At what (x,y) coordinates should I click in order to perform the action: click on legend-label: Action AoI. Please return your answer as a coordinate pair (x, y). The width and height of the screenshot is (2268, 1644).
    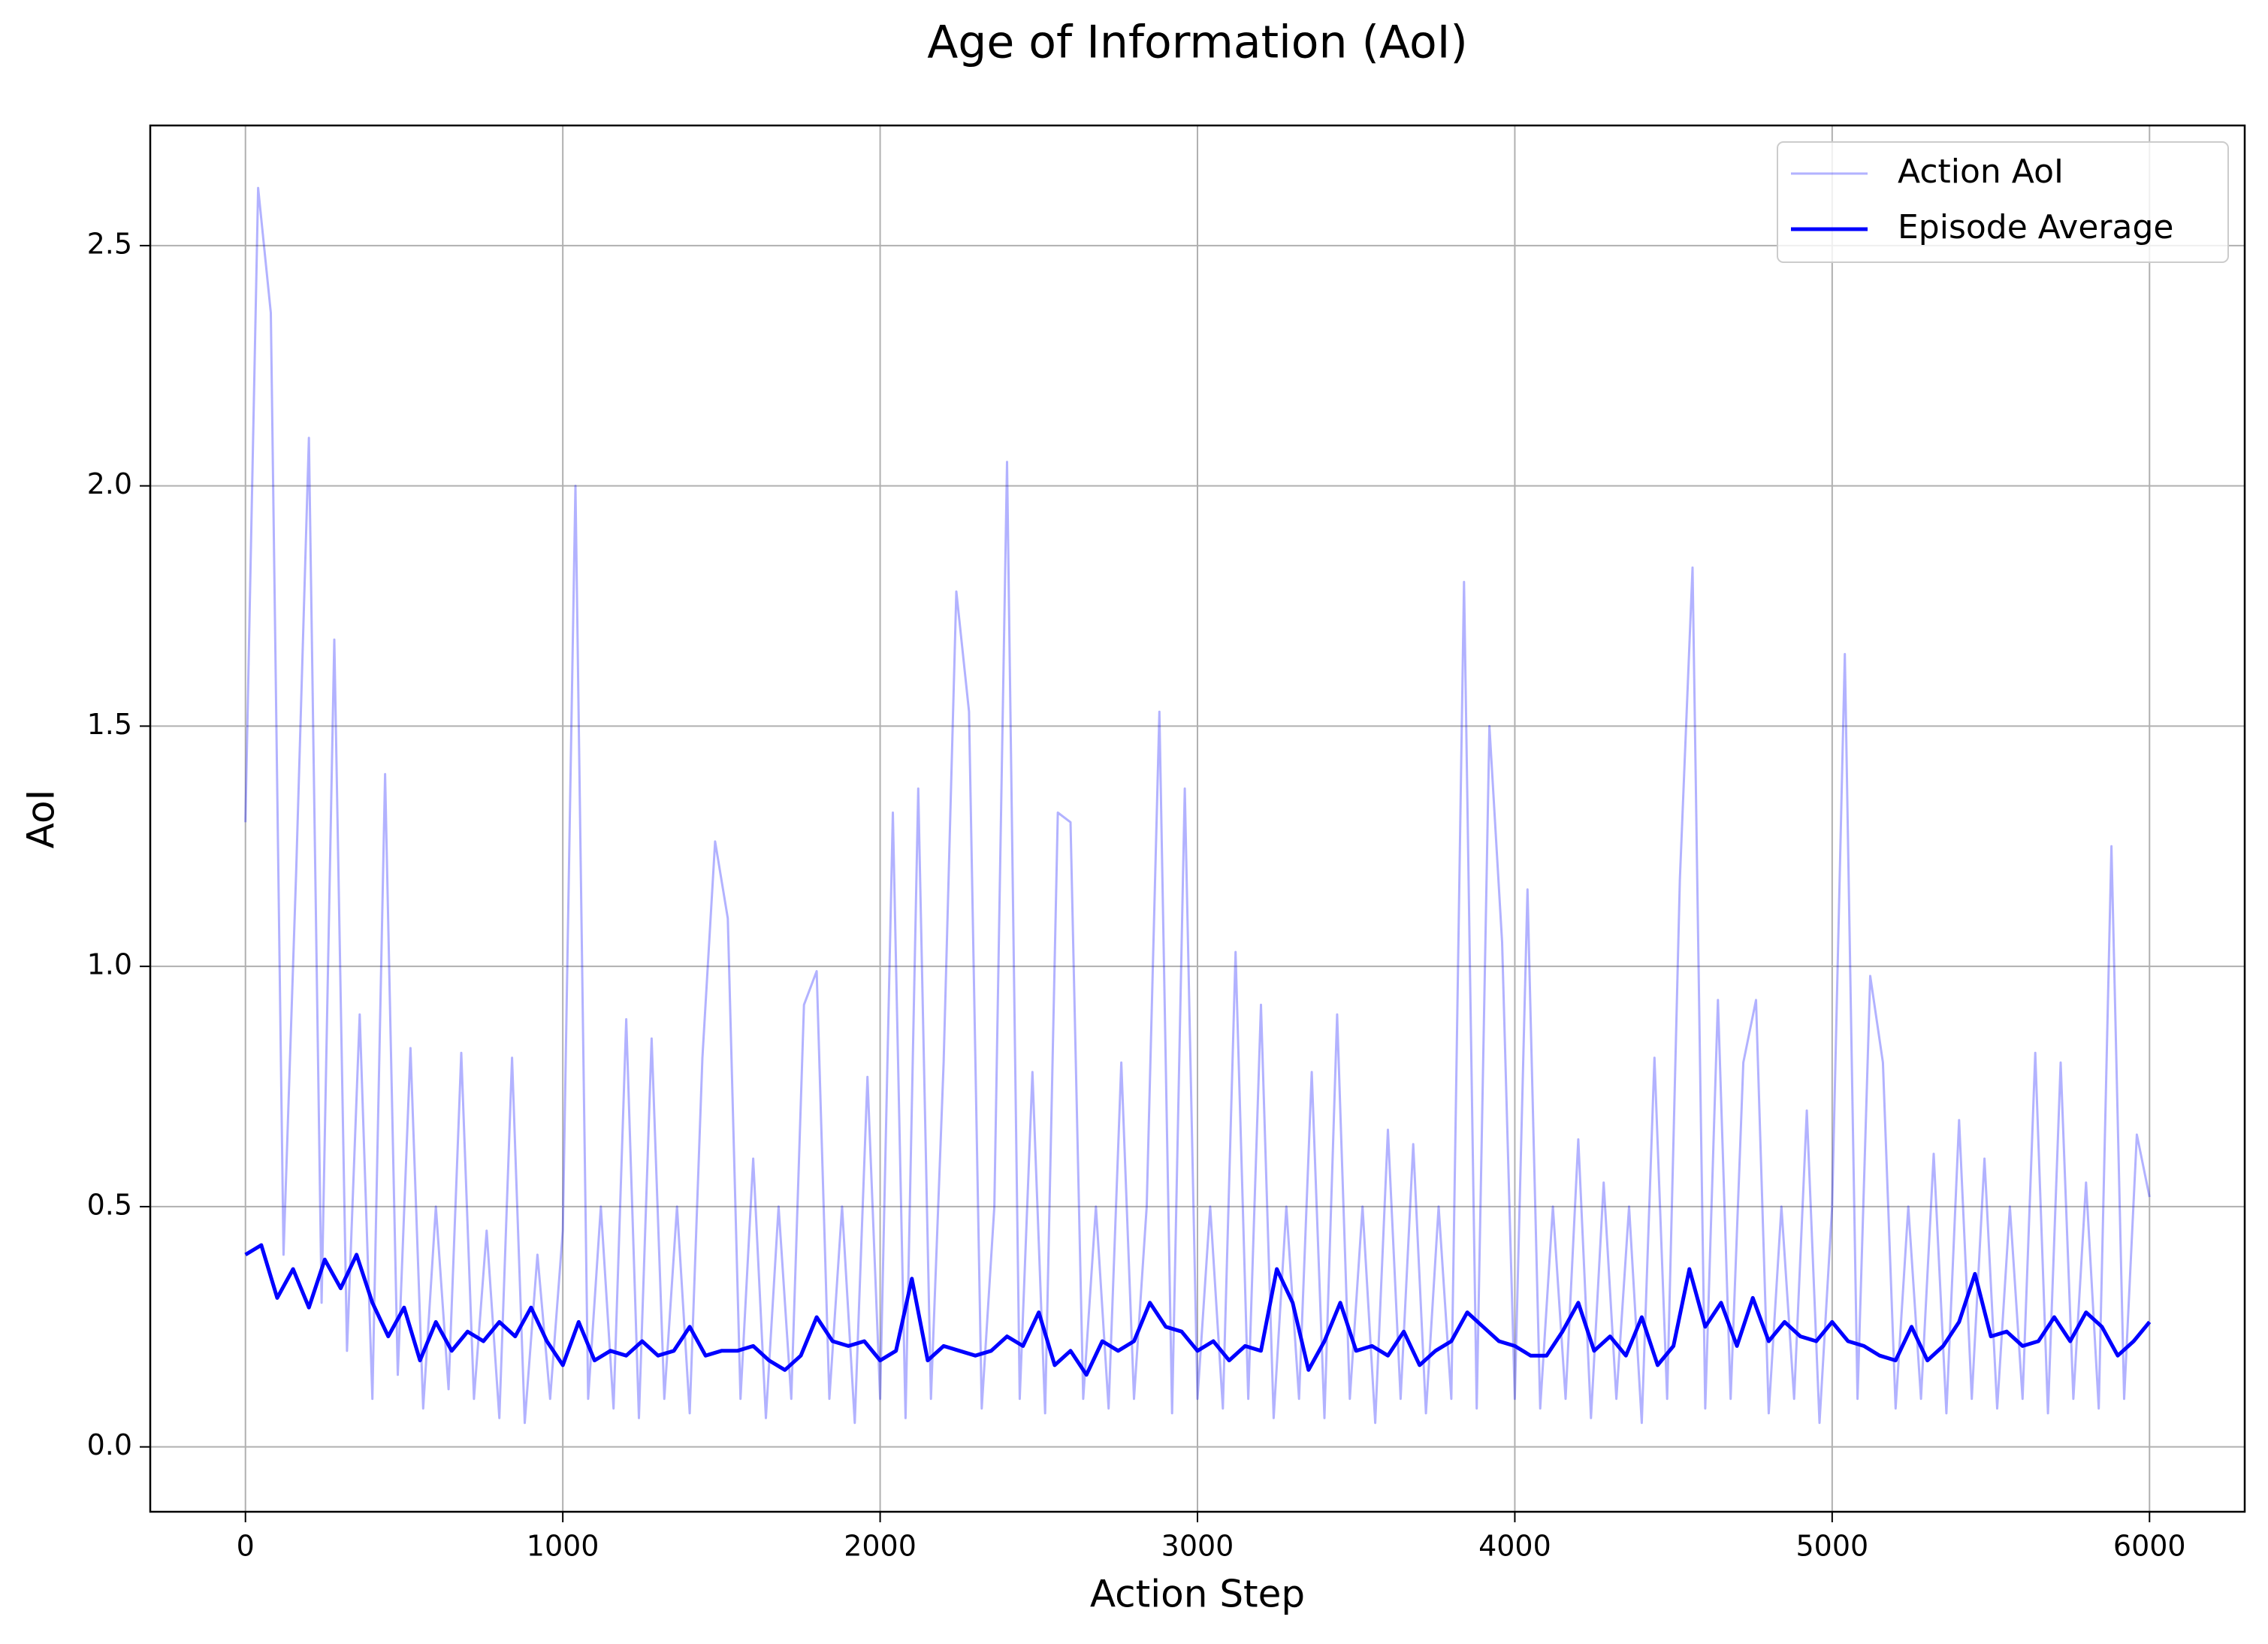
    Looking at the image, I should click on (1981, 172).